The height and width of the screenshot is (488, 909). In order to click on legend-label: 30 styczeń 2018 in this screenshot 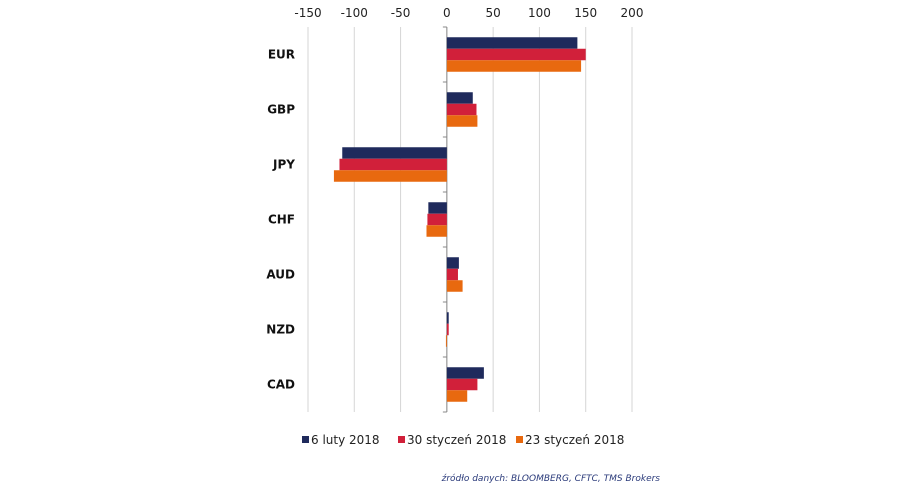, I will do `click(456, 440)`.